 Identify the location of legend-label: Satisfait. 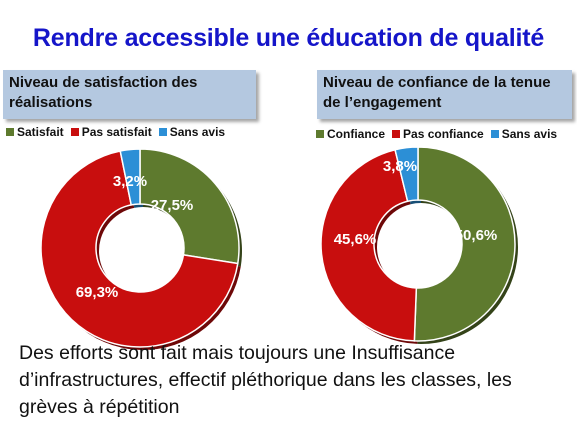
(40, 132).